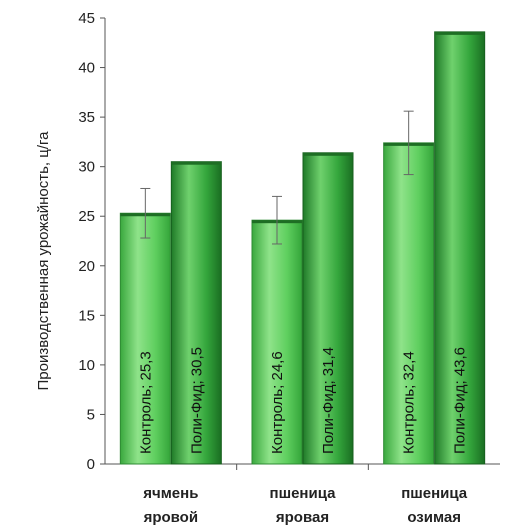 Image resolution: width=532 pixels, height=531 pixels. I want to click on y-tick-label: 35, so click(86, 117).